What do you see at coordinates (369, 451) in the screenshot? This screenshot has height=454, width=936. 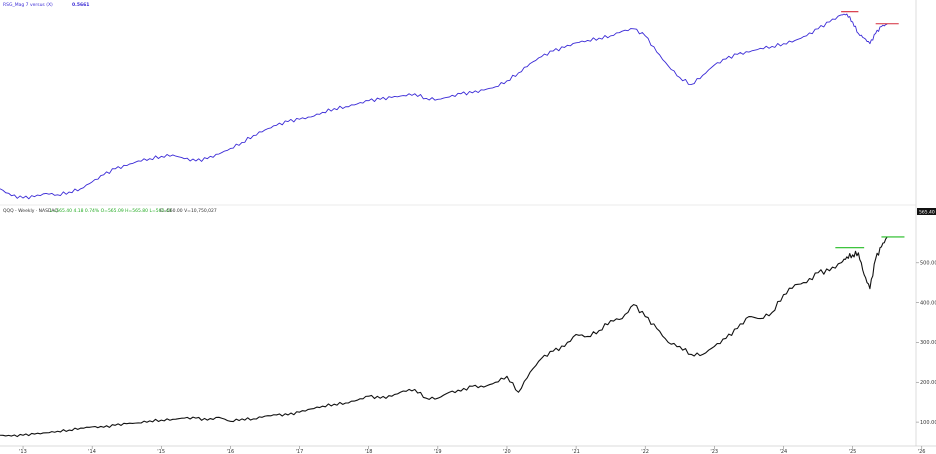 I see `x-tick-label: '18` at bounding box center [369, 451].